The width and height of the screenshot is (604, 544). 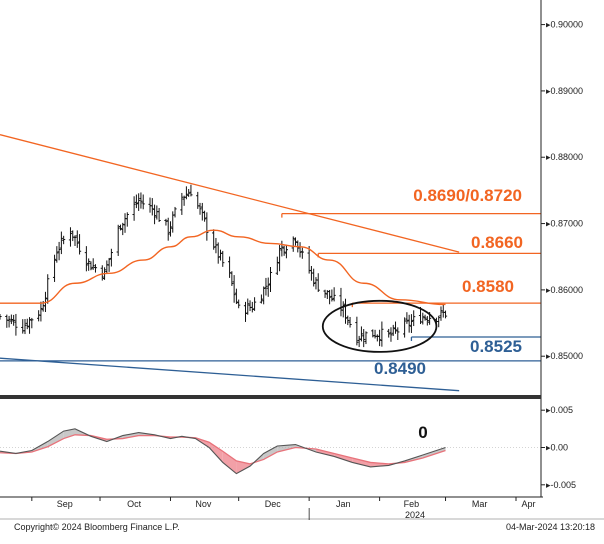 I want to click on osc-ytick-label-2: ▸-0.005, so click(x=561, y=485).